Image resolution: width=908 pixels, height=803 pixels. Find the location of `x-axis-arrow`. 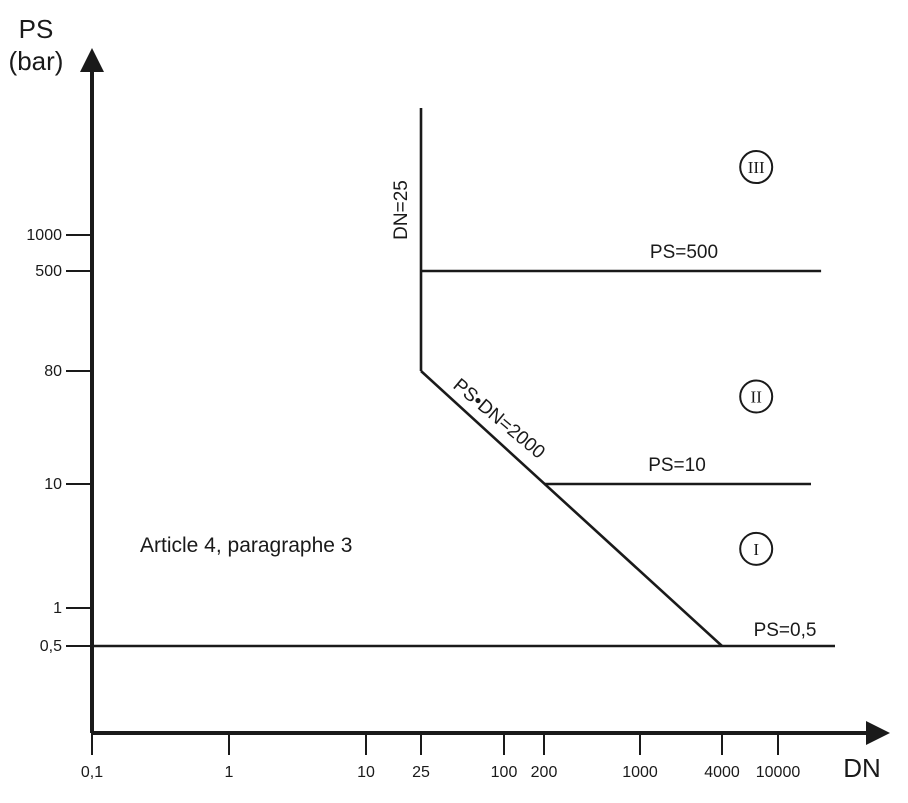

x-axis-arrow is located at coordinates (878, 733).